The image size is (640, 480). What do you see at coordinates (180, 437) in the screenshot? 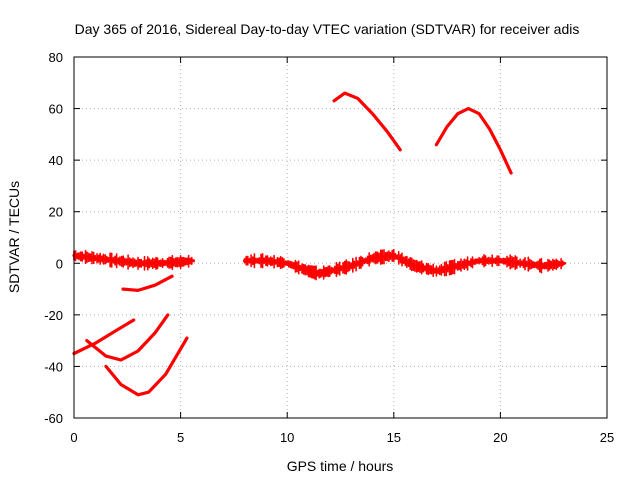
I see `x-tick-label: 5` at bounding box center [180, 437].